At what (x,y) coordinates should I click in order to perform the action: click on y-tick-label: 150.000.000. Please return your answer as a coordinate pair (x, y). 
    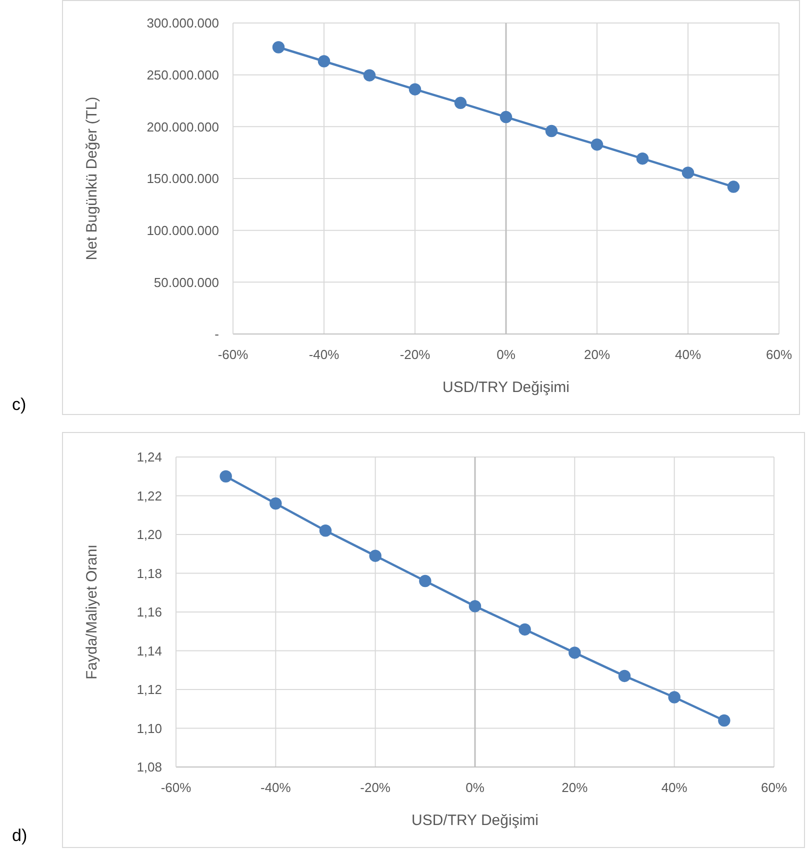
    Looking at the image, I should click on (182, 178).